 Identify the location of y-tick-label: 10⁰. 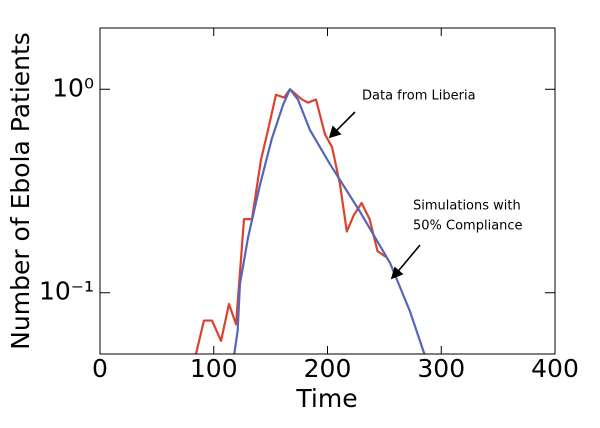
(73, 87).